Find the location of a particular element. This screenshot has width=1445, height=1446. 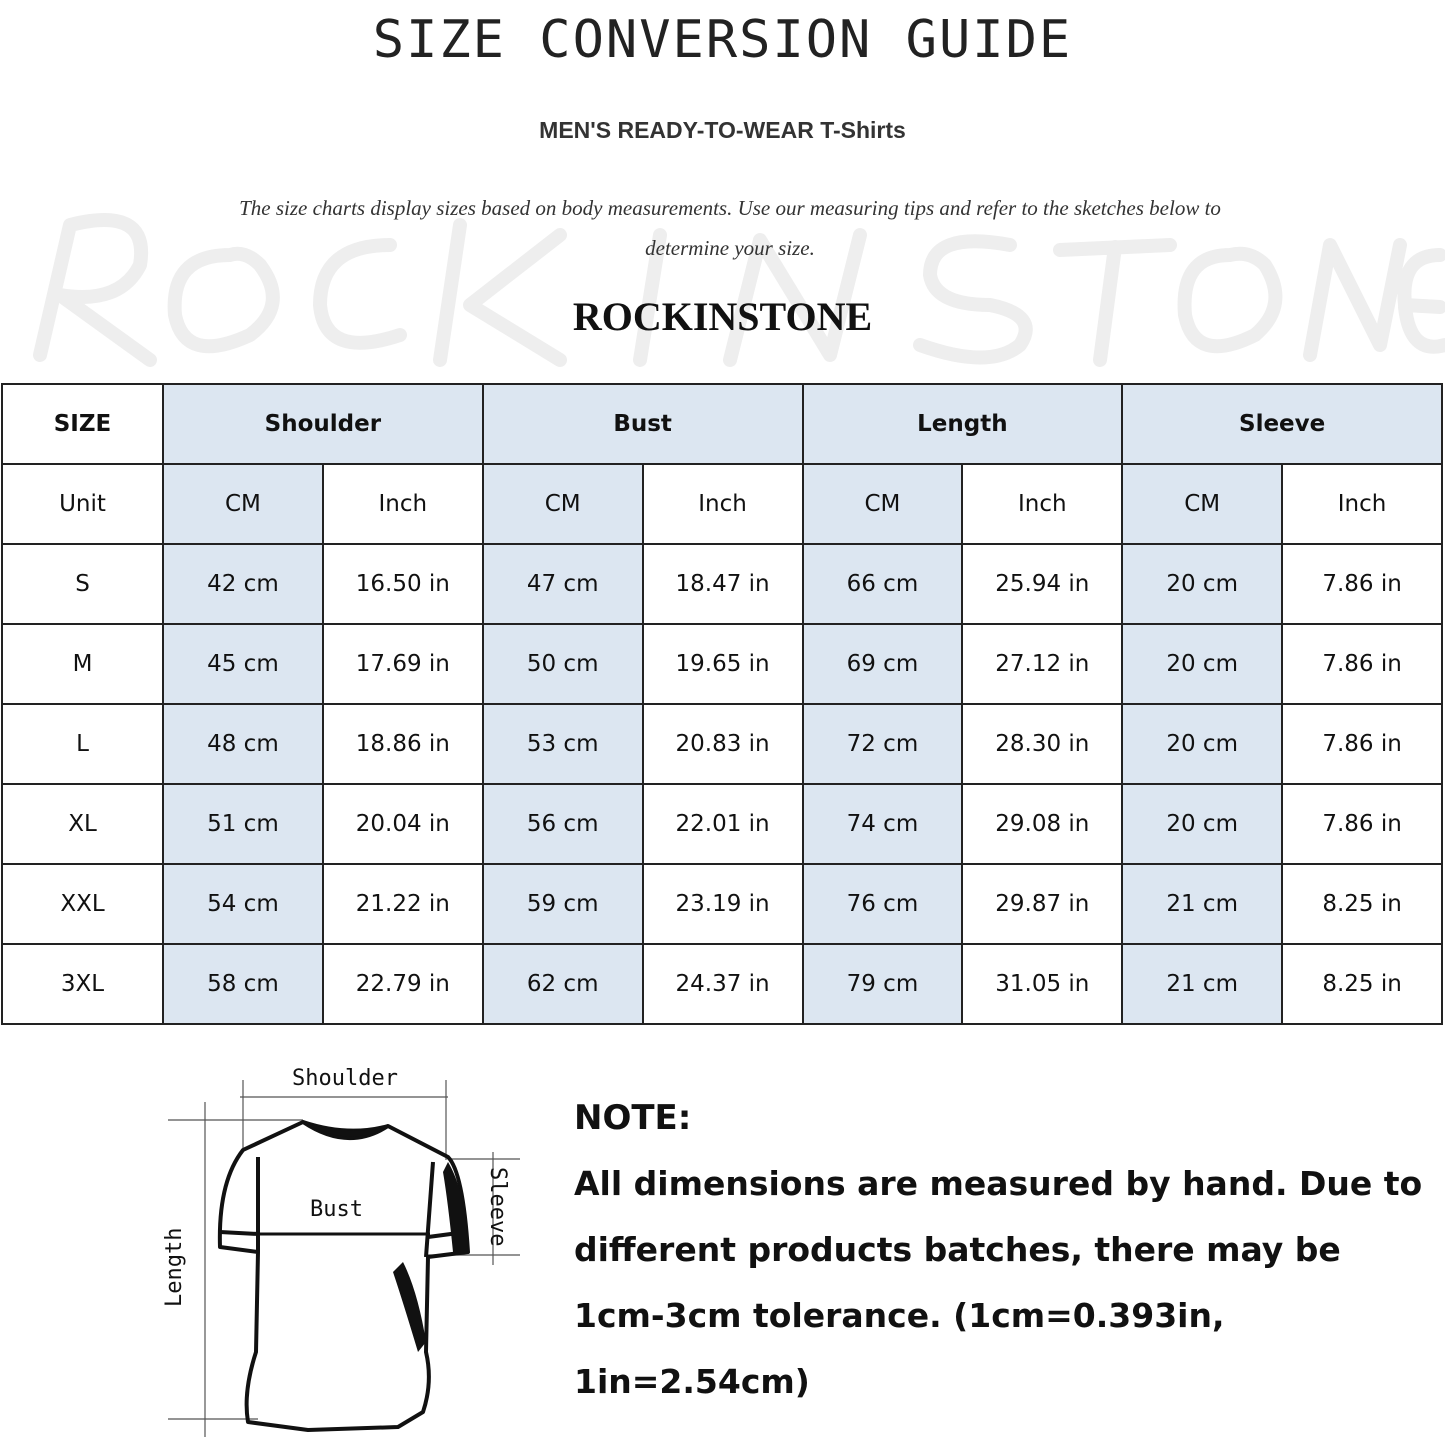

value-cell: 23.19 in is located at coordinates (722, 904).